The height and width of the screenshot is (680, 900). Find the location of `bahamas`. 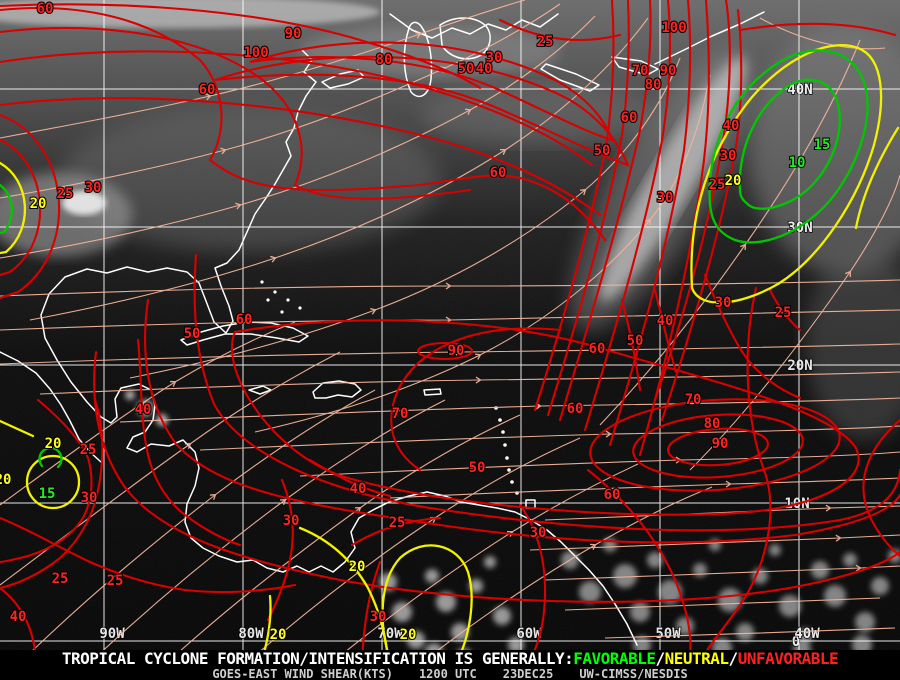

bahamas is located at coordinates (281, 297).